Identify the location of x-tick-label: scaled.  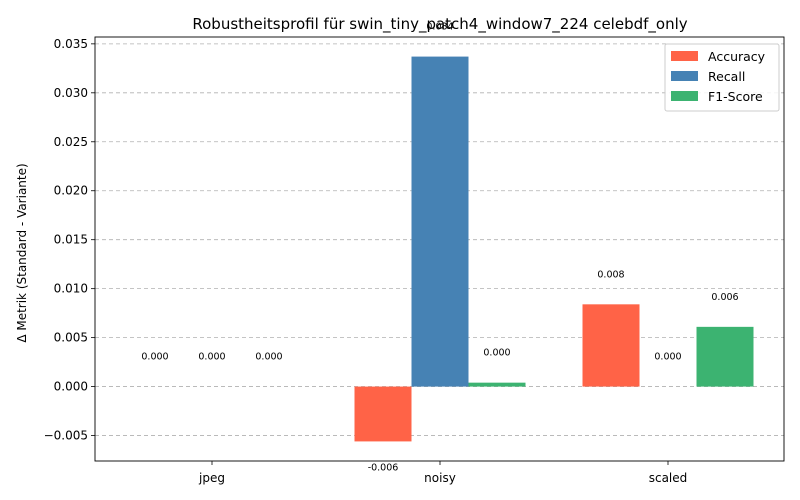
(668, 478).